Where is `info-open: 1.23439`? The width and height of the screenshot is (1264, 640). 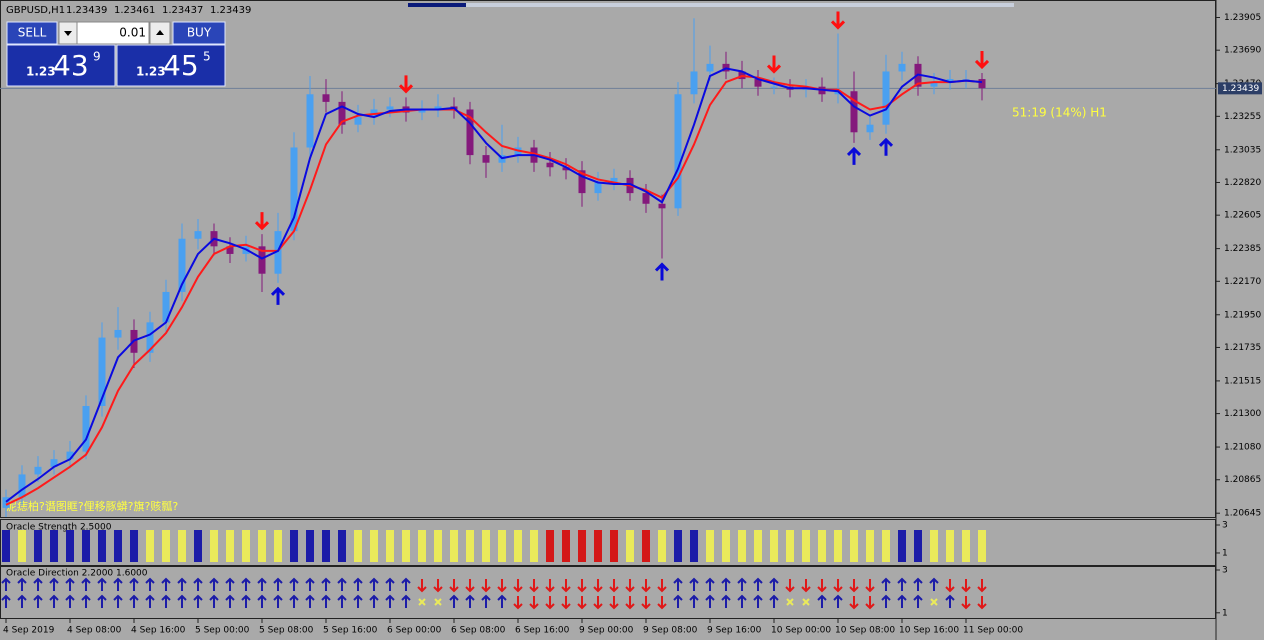 info-open: 1.23439 is located at coordinates (86, 10).